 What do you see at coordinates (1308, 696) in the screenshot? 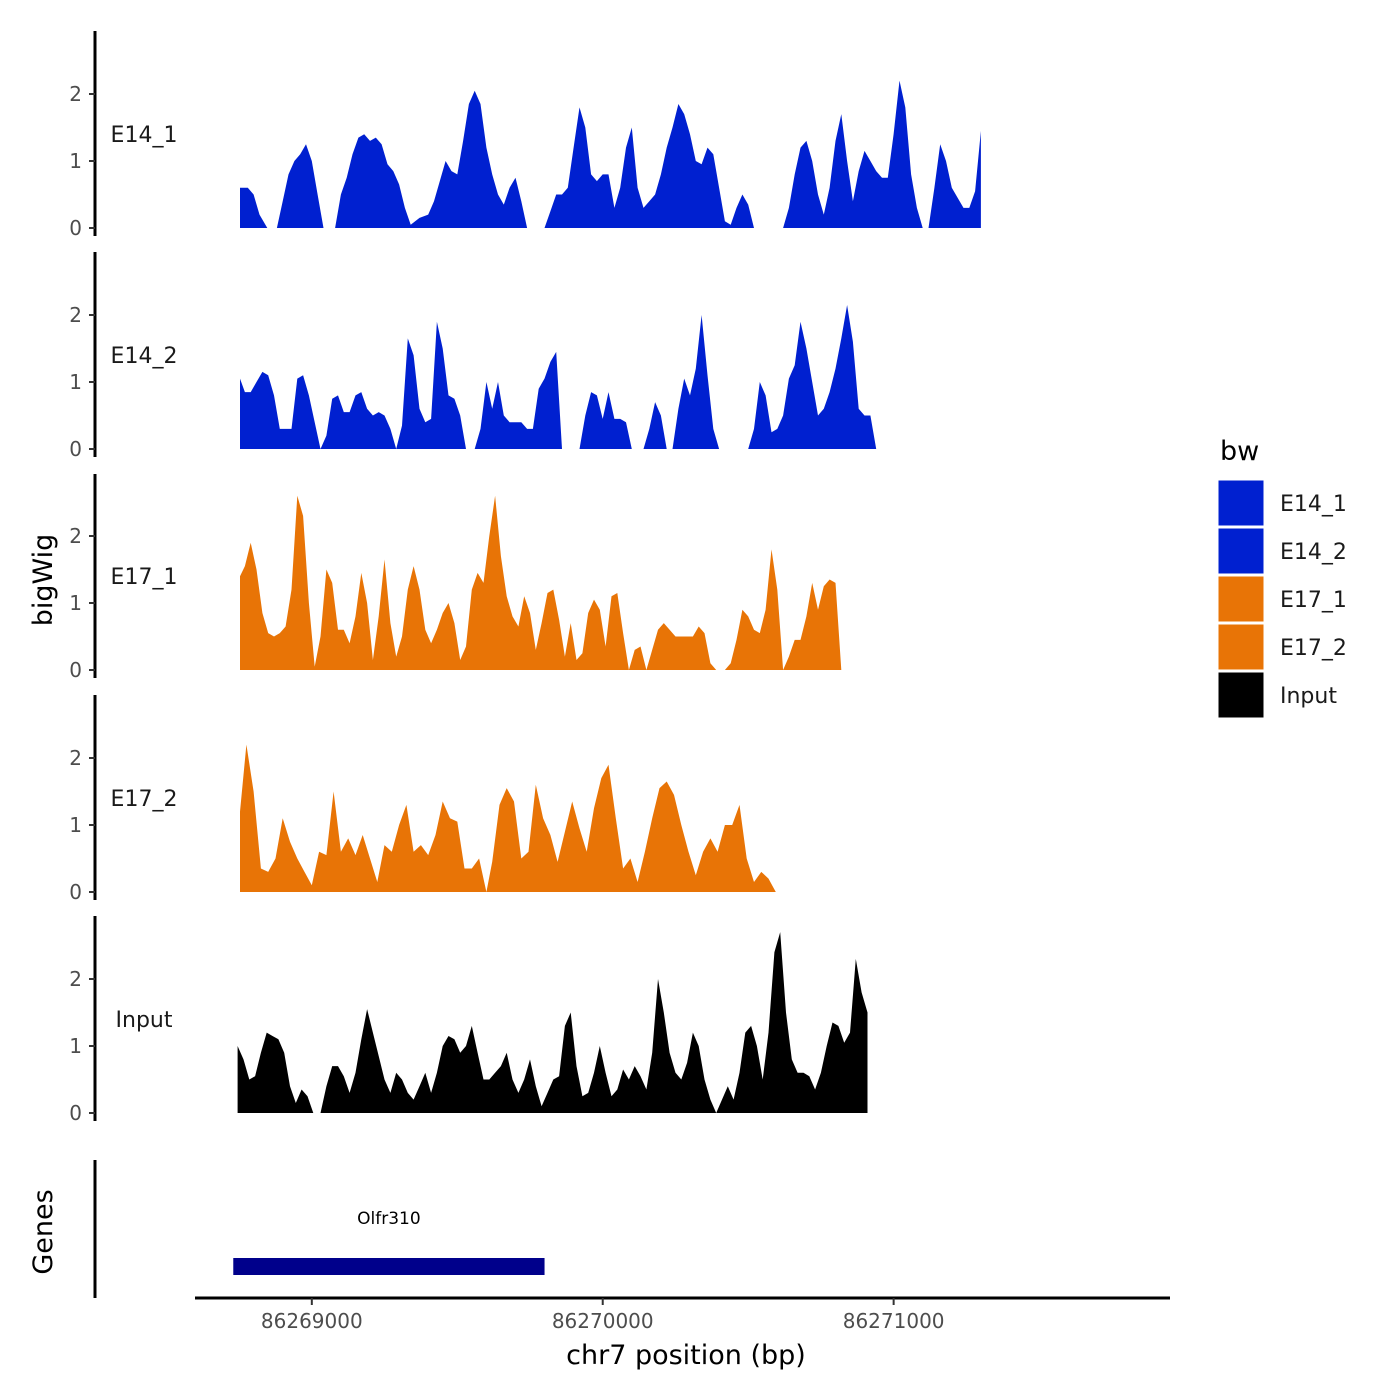
I see `legend-label: Input` at bounding box center [1308, 696].